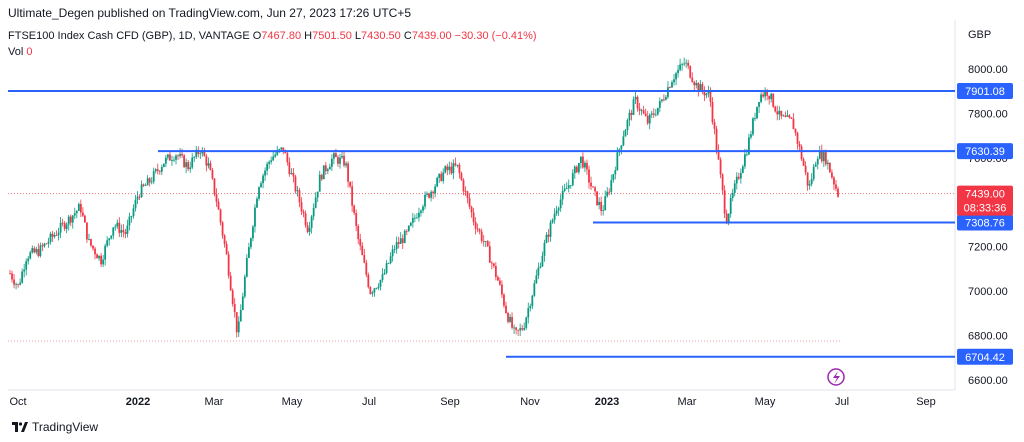 This screenshot has width=1024, height=442. Describe the element at coordinates (281, 36) in the screenshot. I see `open-value: 7467.80` at that location.